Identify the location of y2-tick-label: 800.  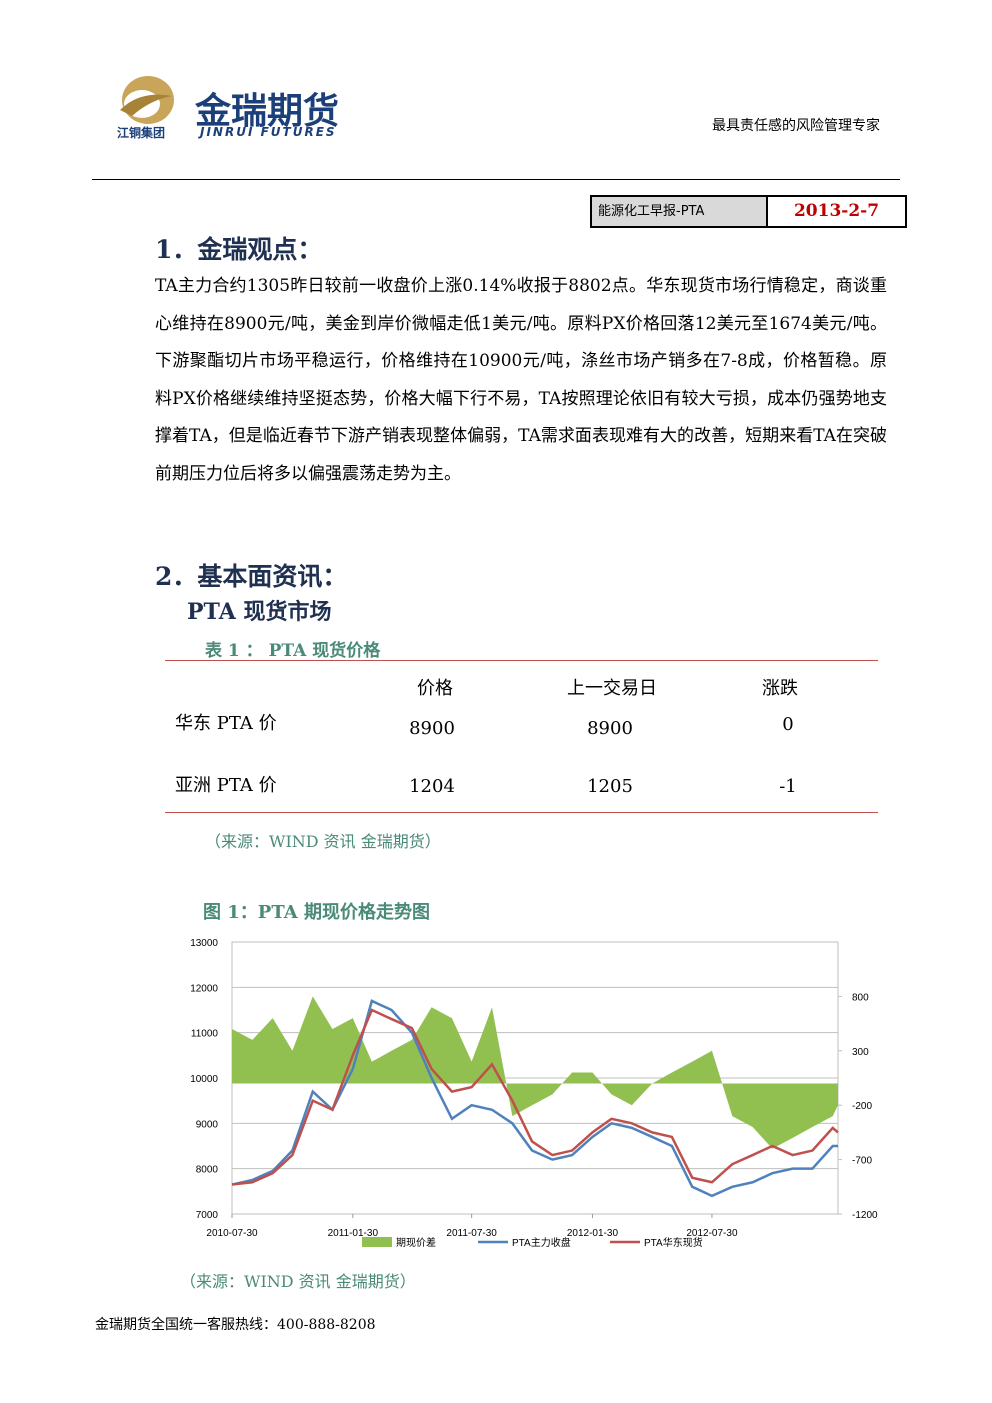
(860, 997).